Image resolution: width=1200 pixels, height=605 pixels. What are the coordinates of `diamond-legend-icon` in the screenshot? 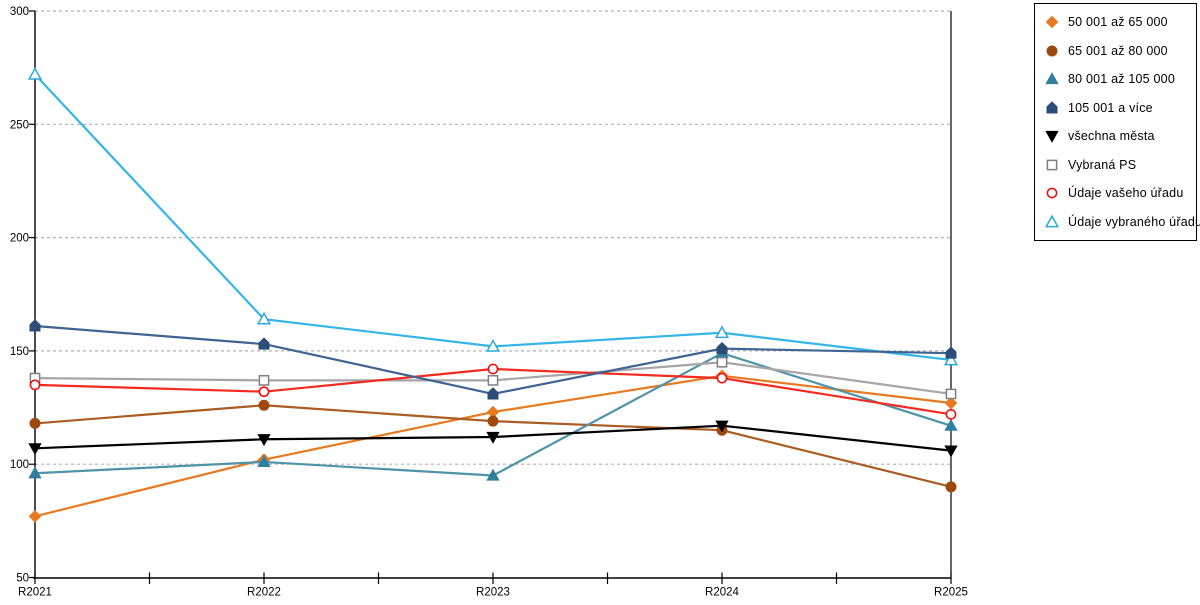 It's located at (1052, 22).